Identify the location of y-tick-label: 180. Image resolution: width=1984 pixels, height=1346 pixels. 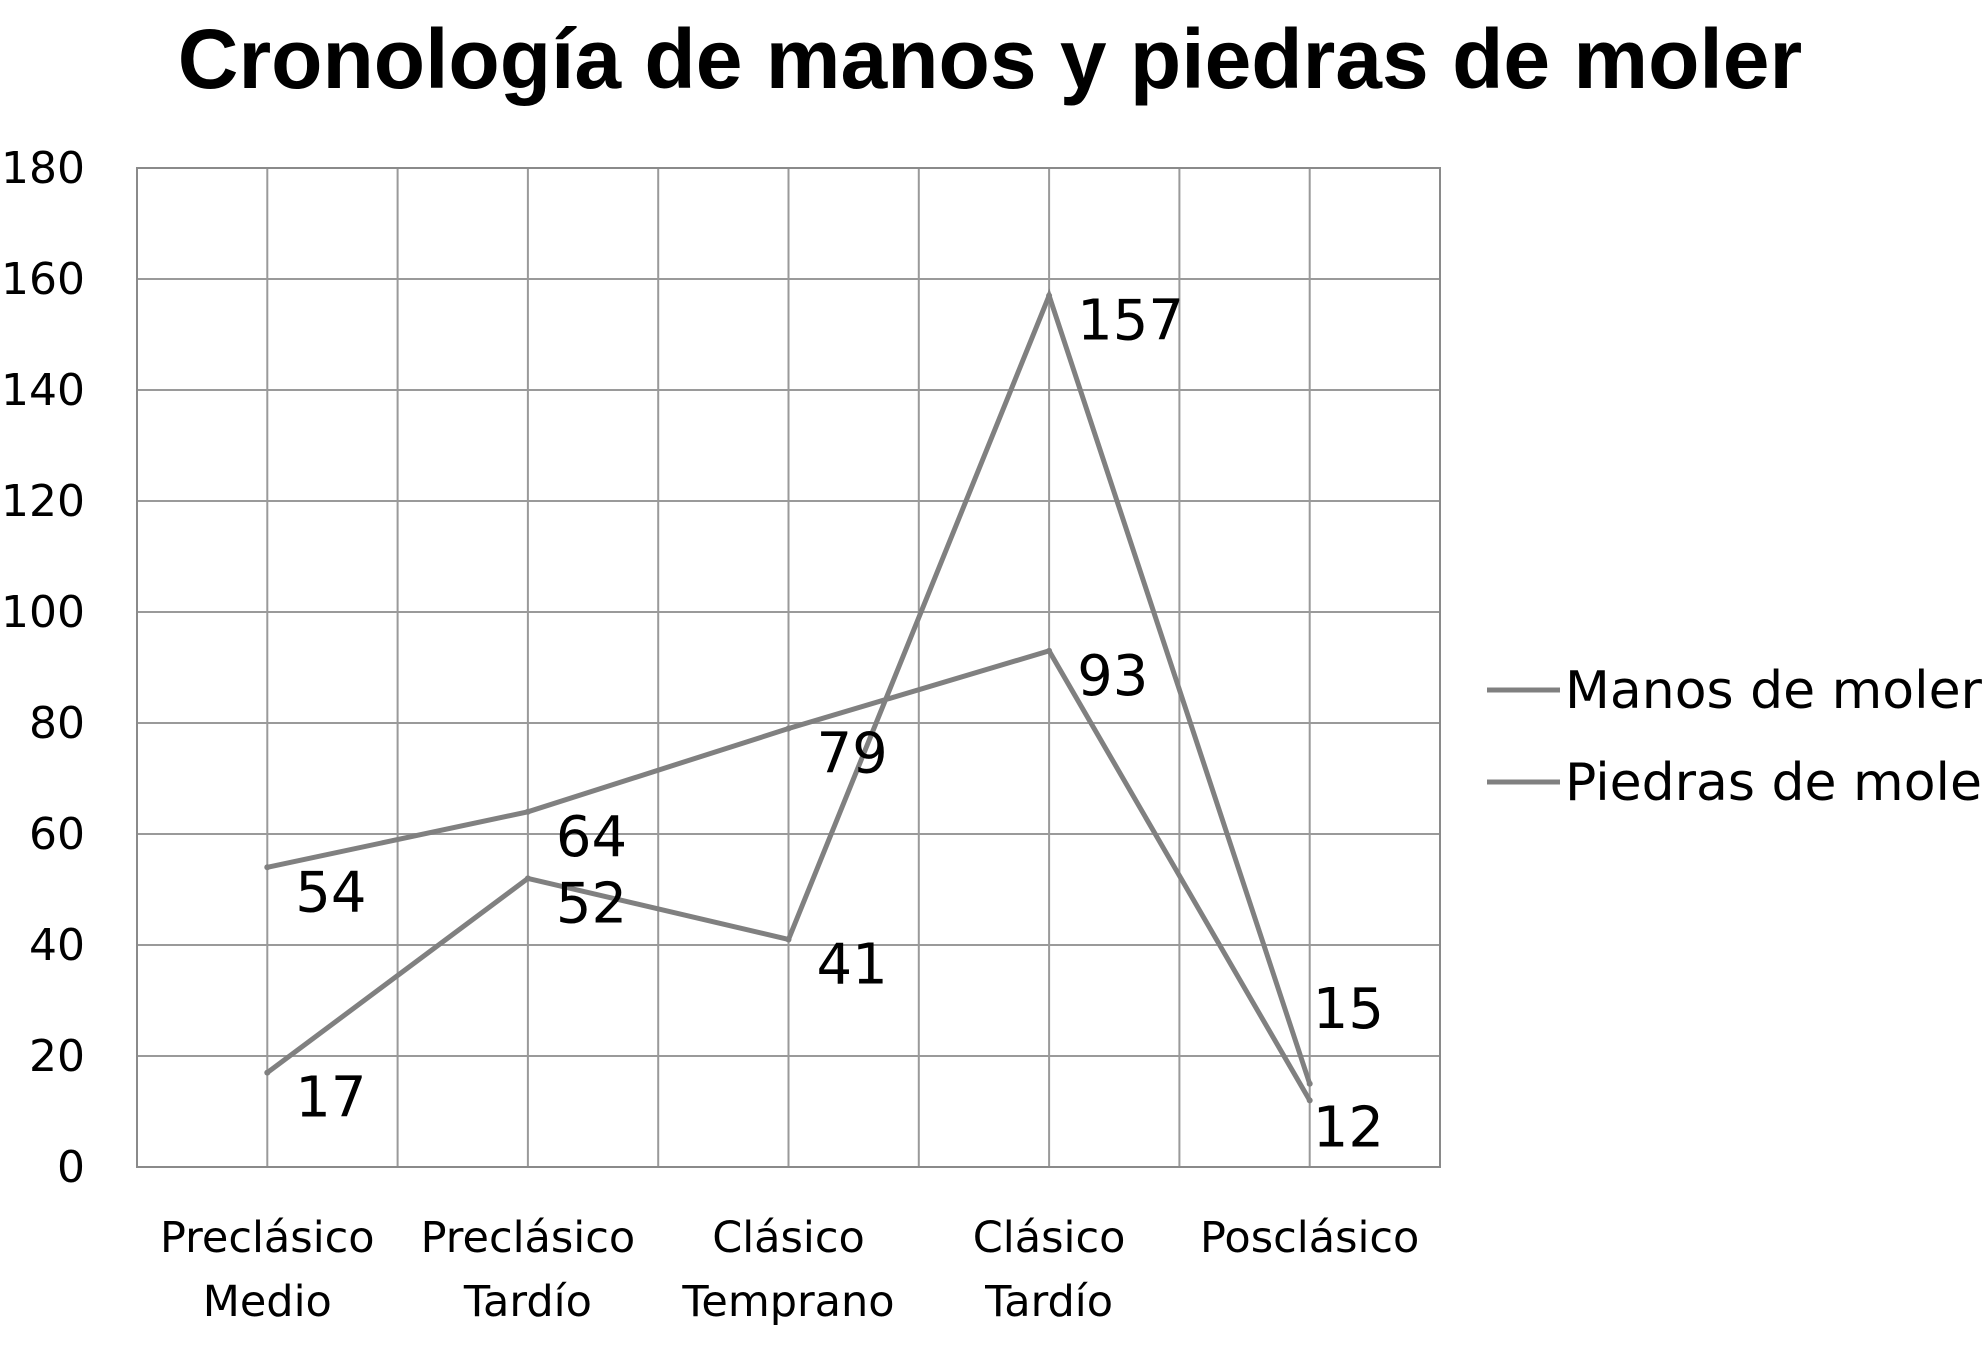
(43, 168).